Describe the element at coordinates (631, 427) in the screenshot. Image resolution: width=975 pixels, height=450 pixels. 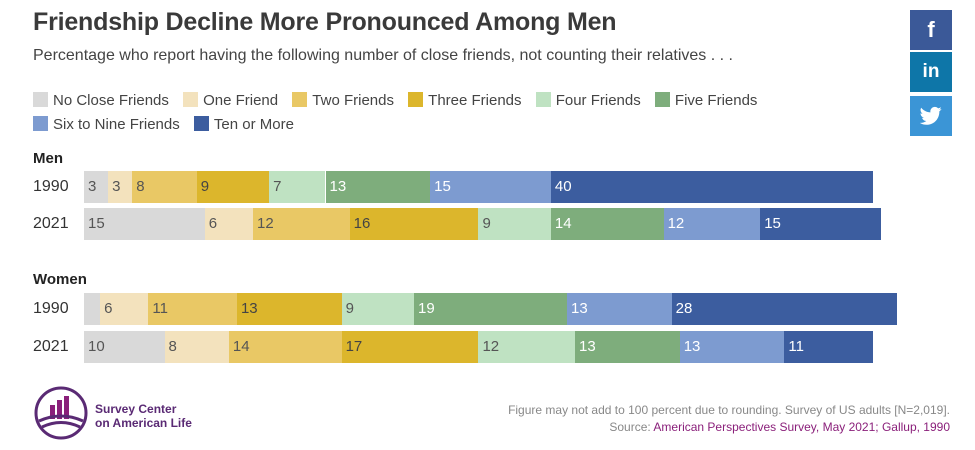
I see `source-prefix: Source:` at that location.